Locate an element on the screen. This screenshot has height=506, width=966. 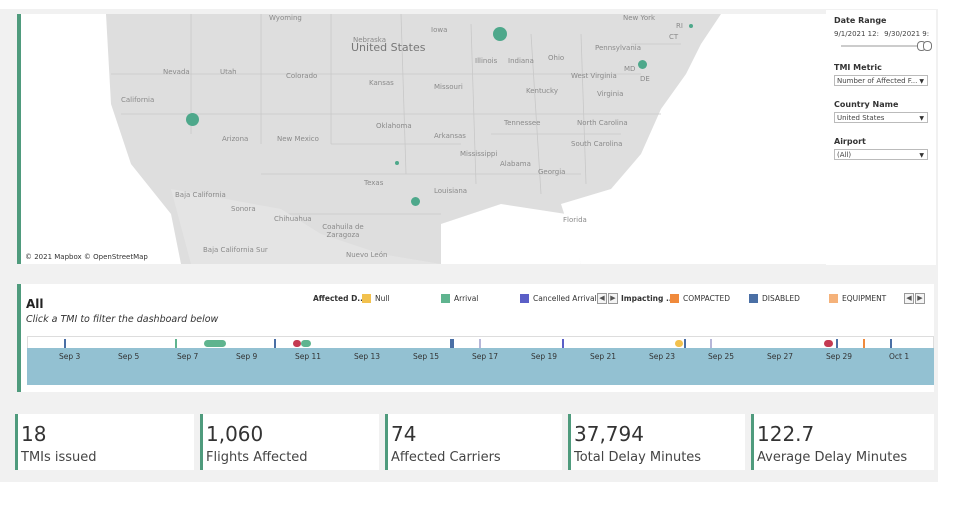
airport-select: (All) ▼ is located at coordinates (881, 154).